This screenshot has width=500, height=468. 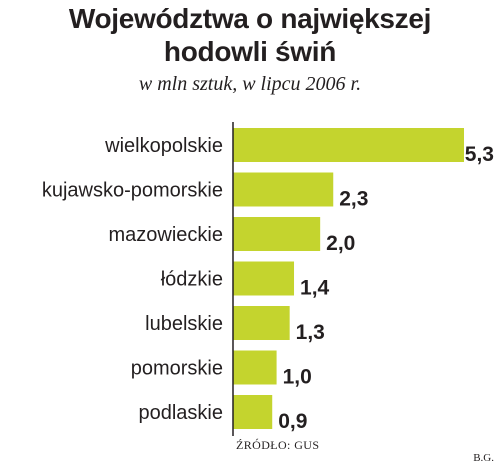 I want to click on value-label-2: 2,0, so click(x=340, y=243).